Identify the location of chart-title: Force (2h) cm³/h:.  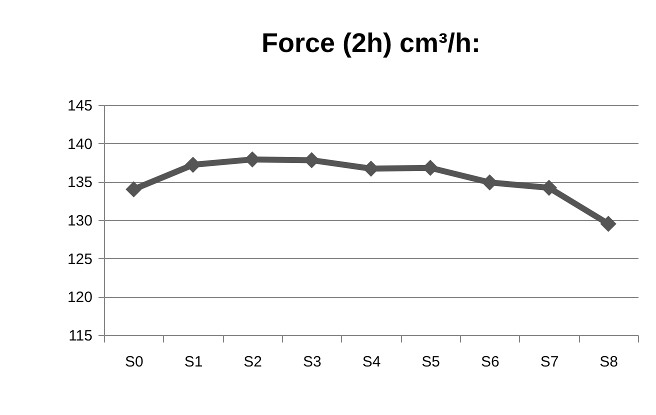
(371, 43).